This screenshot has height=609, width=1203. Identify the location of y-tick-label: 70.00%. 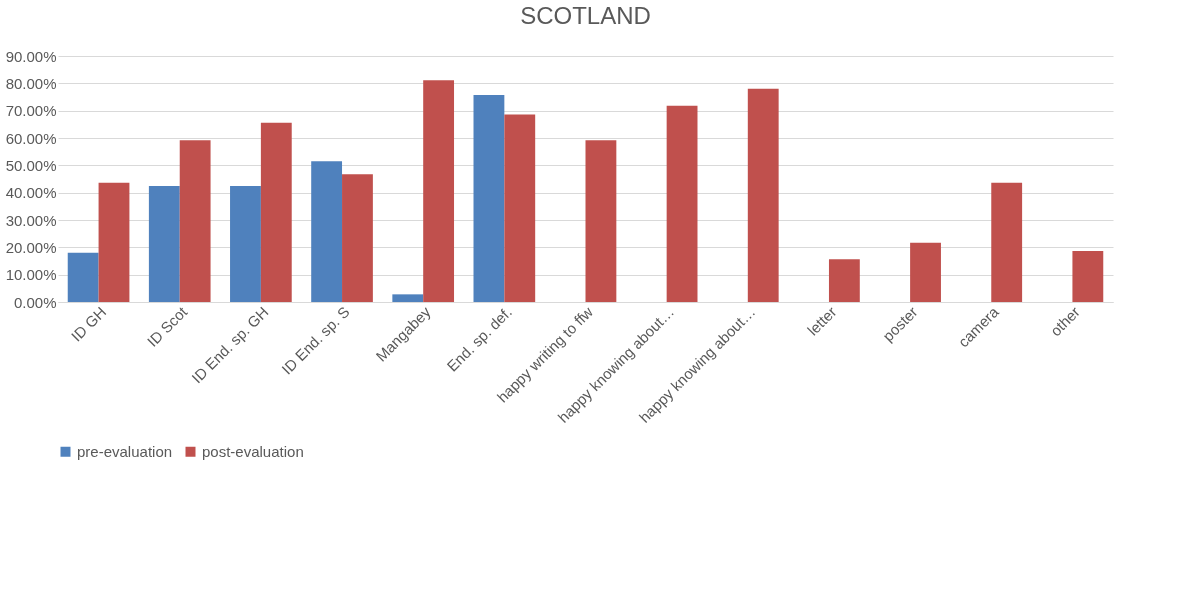
(31, 111).